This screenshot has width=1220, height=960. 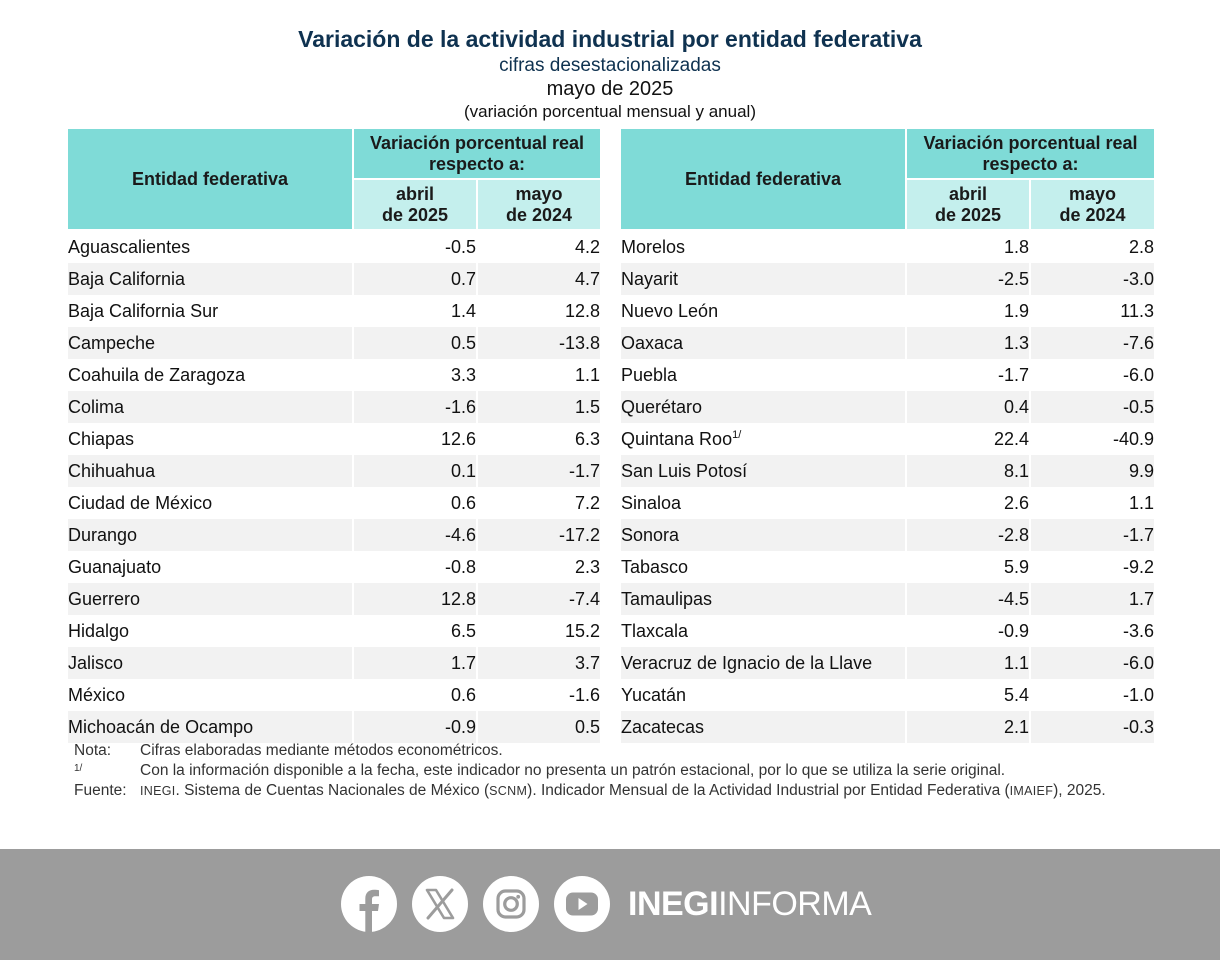 What do you see at coordinates (670, 310) in the screenshot?
I see `entity-name: Nuevo León` at bounding box center [670, 310].